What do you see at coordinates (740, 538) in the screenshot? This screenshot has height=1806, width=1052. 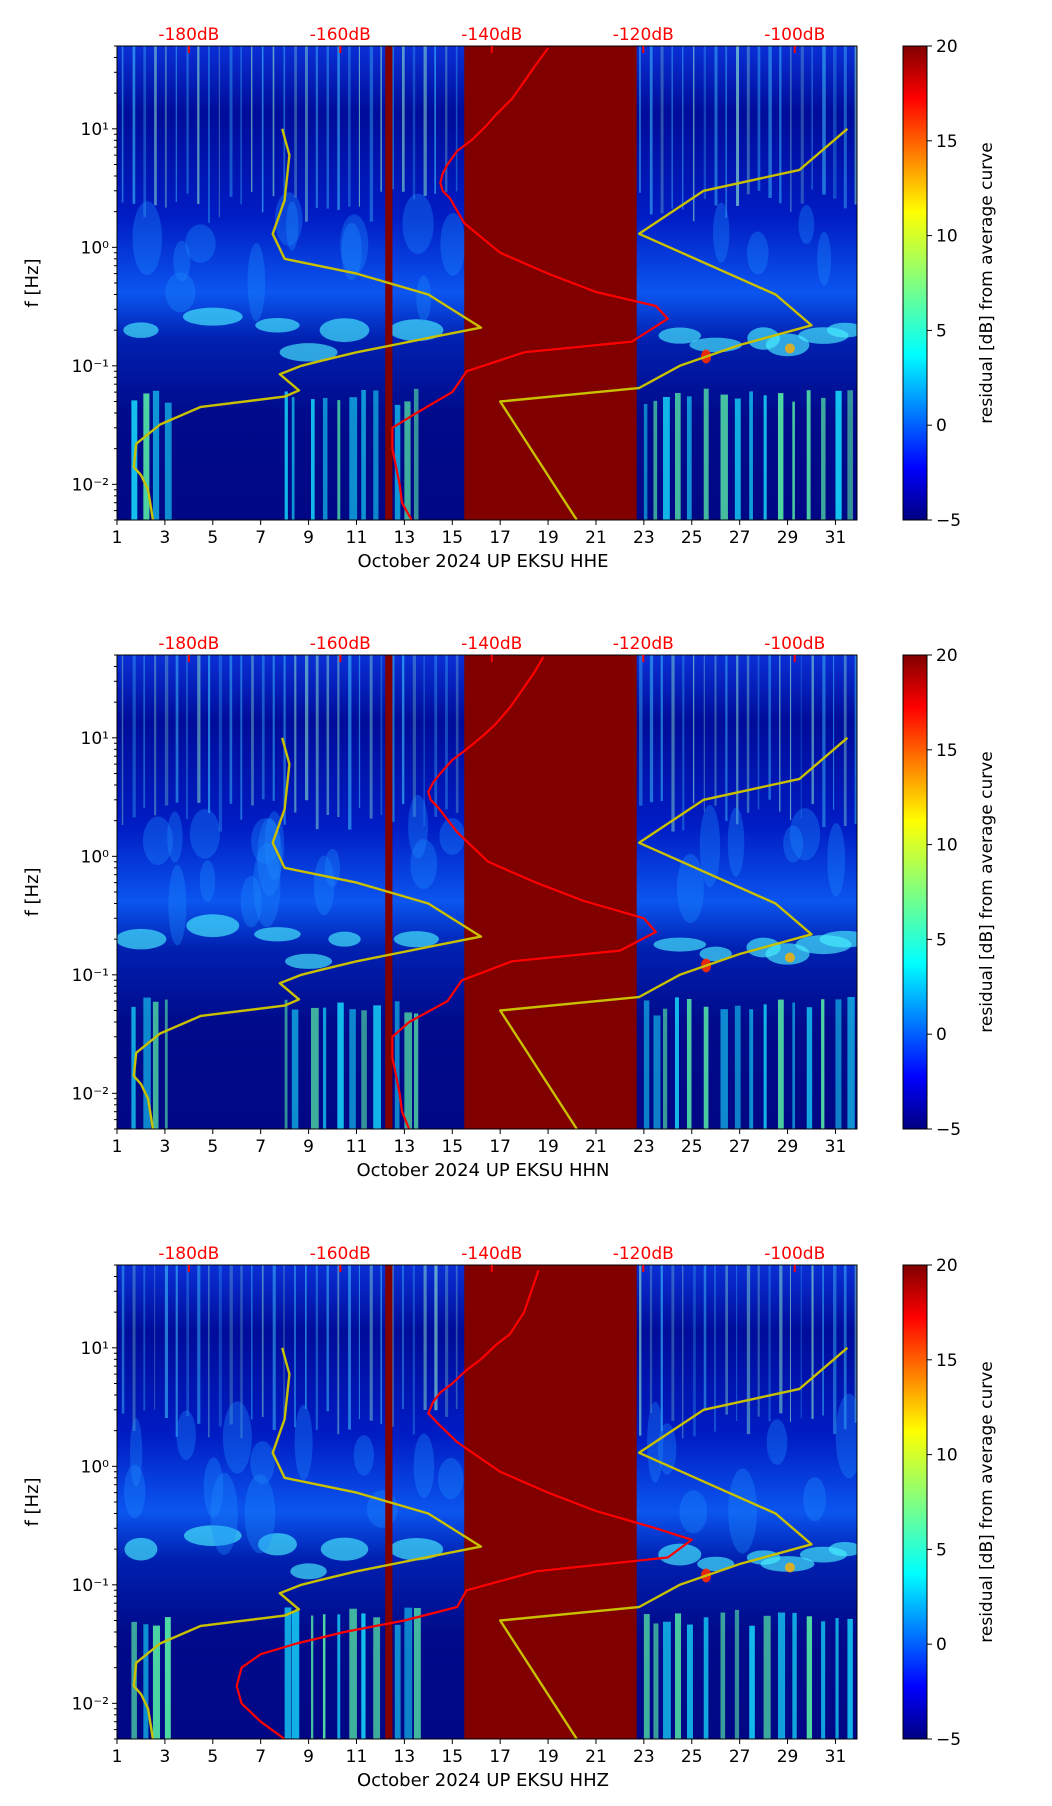 I see `x-tick-label: 27` at bounding box center [740, 538].